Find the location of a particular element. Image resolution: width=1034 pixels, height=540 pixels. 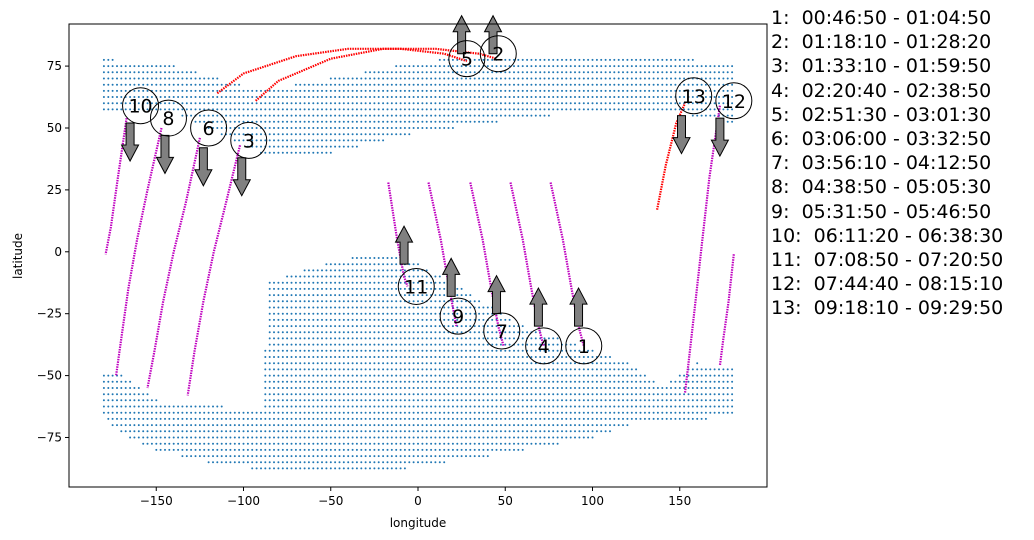

y-tick-label: −25 is located at coordinates (49, 314).